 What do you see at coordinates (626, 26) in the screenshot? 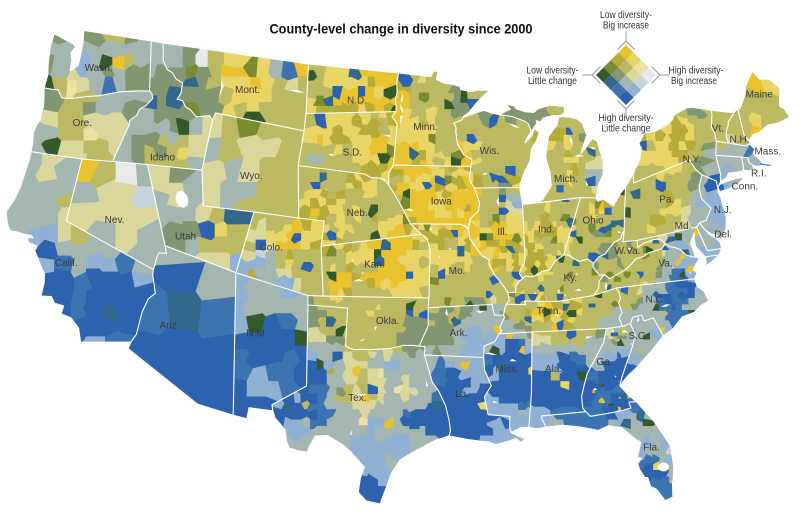
I see `legend-label-top-line2: Big increase` at bounding box center [626, 26].